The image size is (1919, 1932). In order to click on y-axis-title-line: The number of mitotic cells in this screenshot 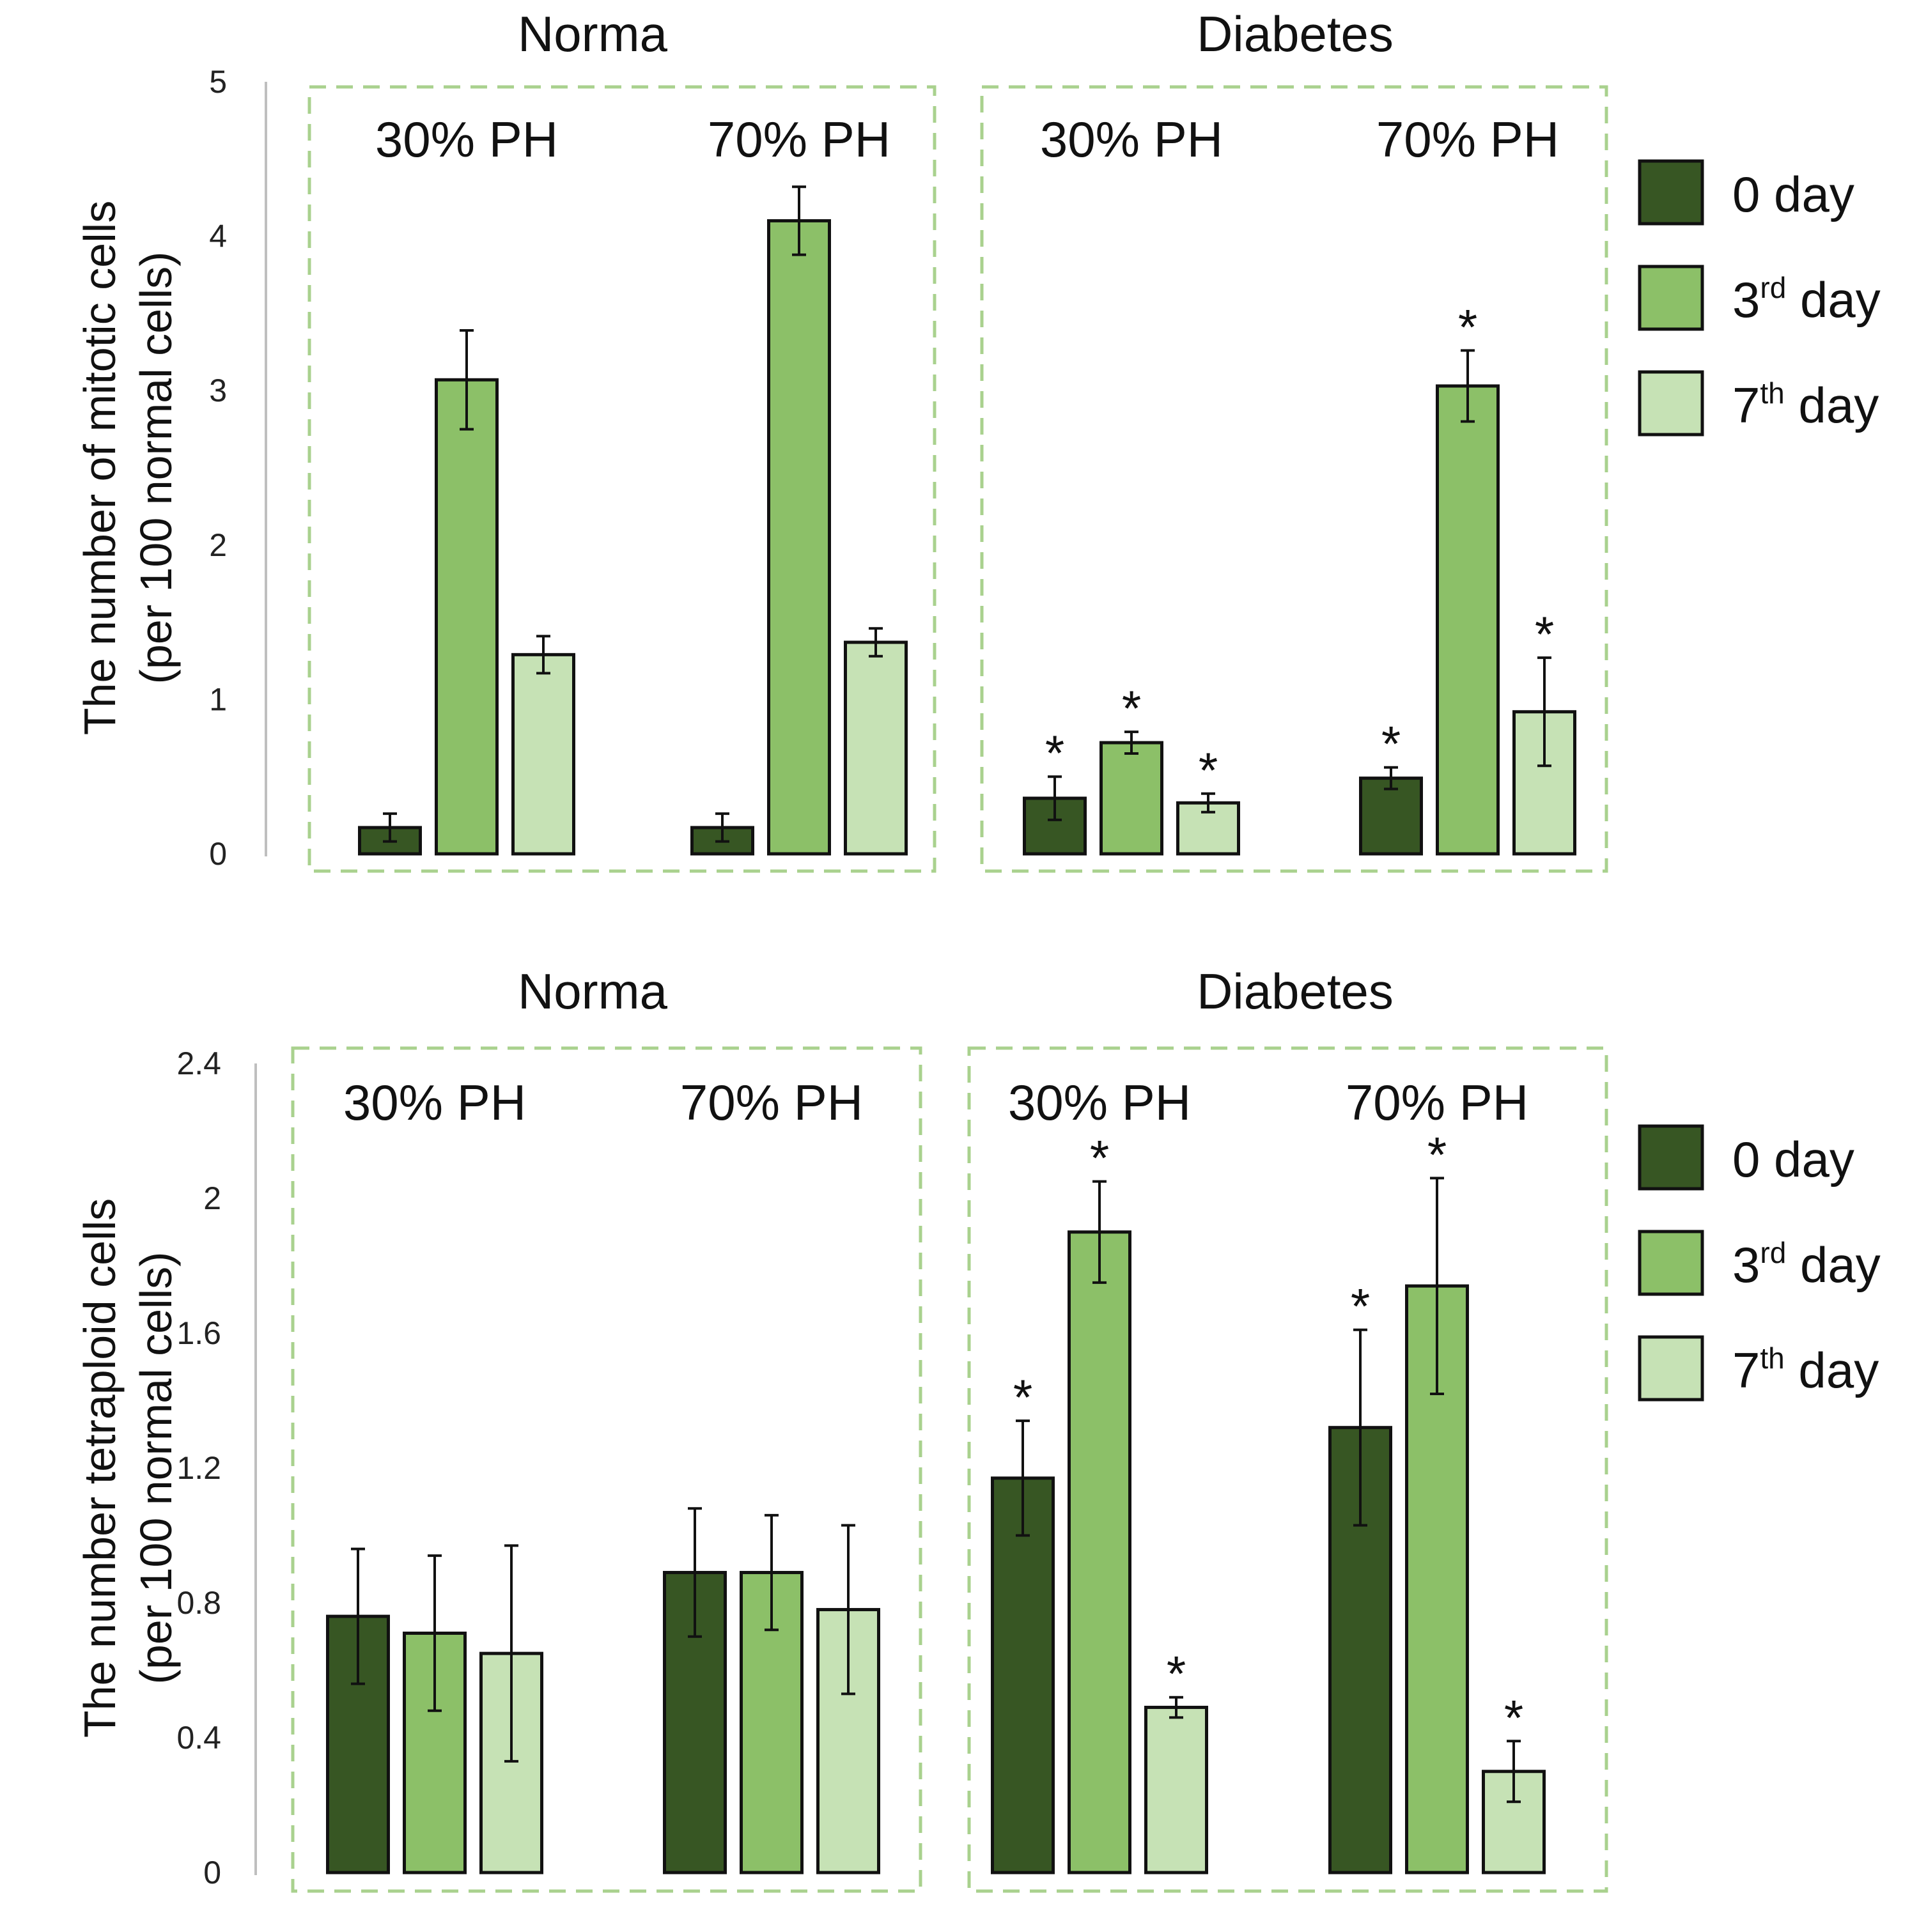, I will do `click(100, 468)`.